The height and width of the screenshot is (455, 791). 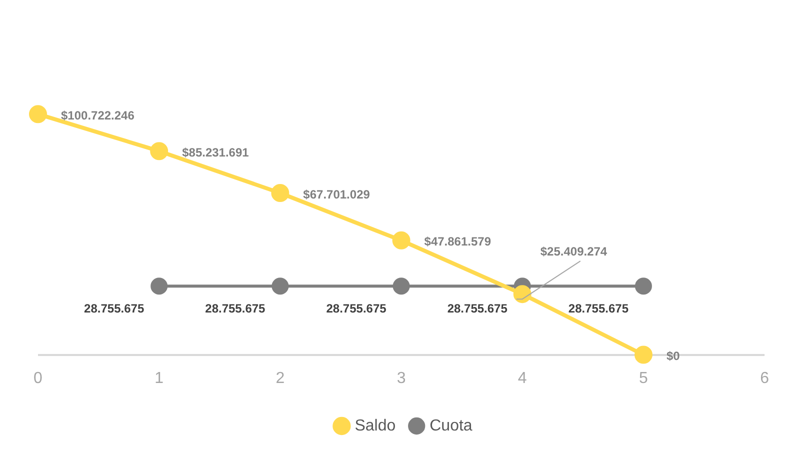 I want to click on x-tick-label: 1, so click(x=159, y=378).